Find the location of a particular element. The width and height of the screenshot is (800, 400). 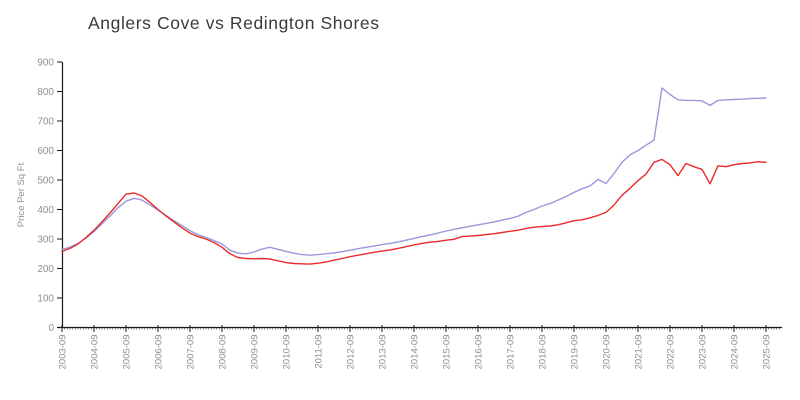

chart-title: Anglers Cove vs Redington Shores is located at coordinates (234, 23).